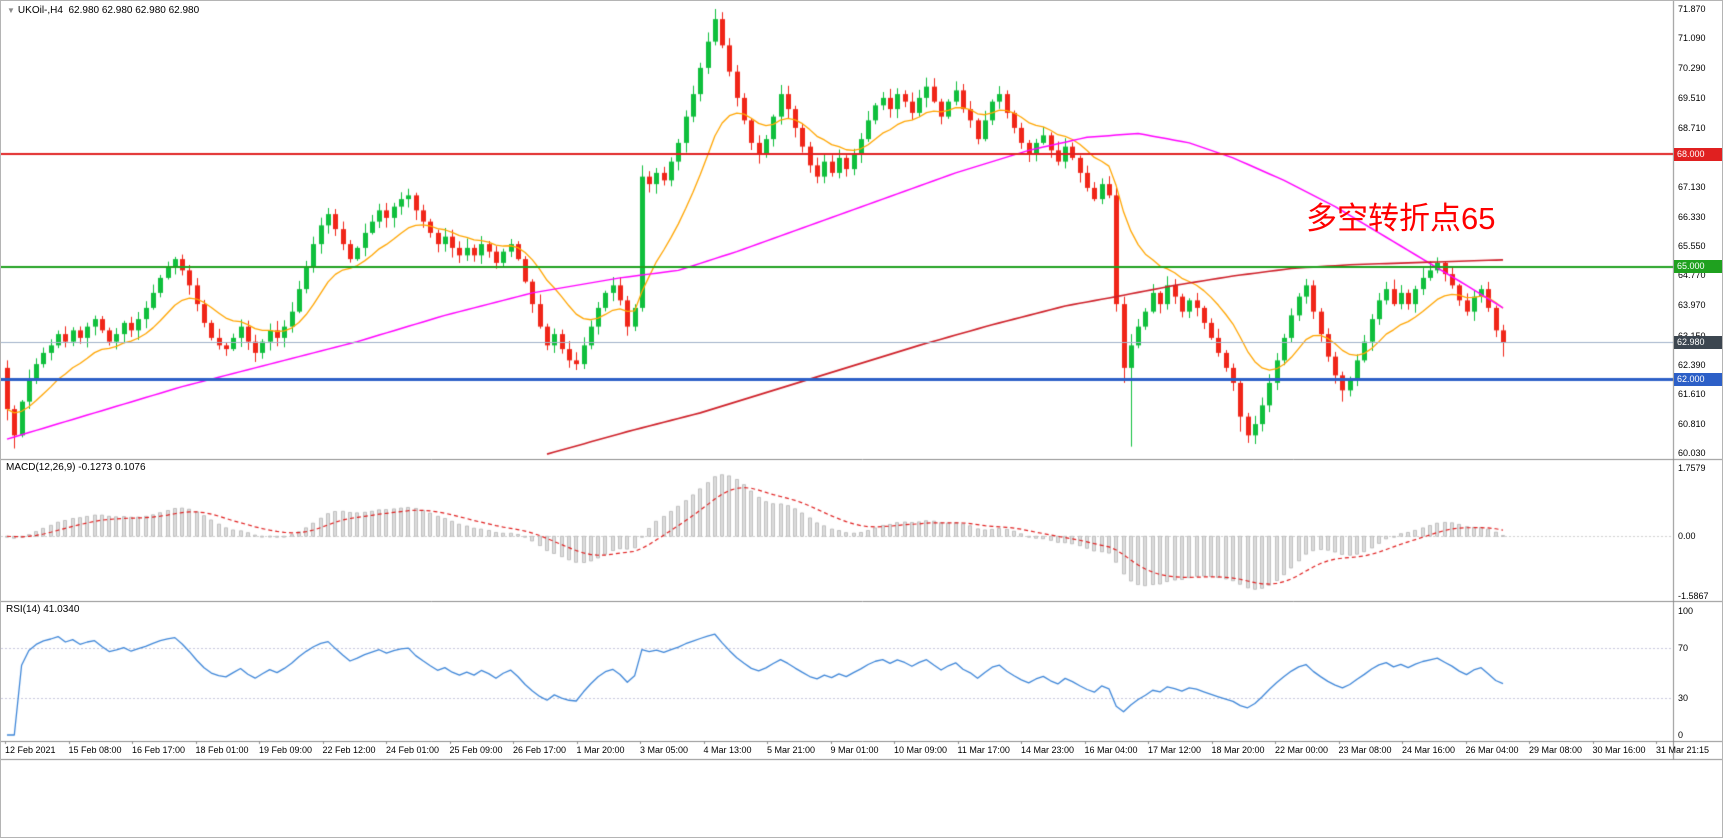  Describe the element at coordinates (134, 10) in the screenshot. I see `ohlc-values: 62.980 62.980 62.980 62.980` at that location.